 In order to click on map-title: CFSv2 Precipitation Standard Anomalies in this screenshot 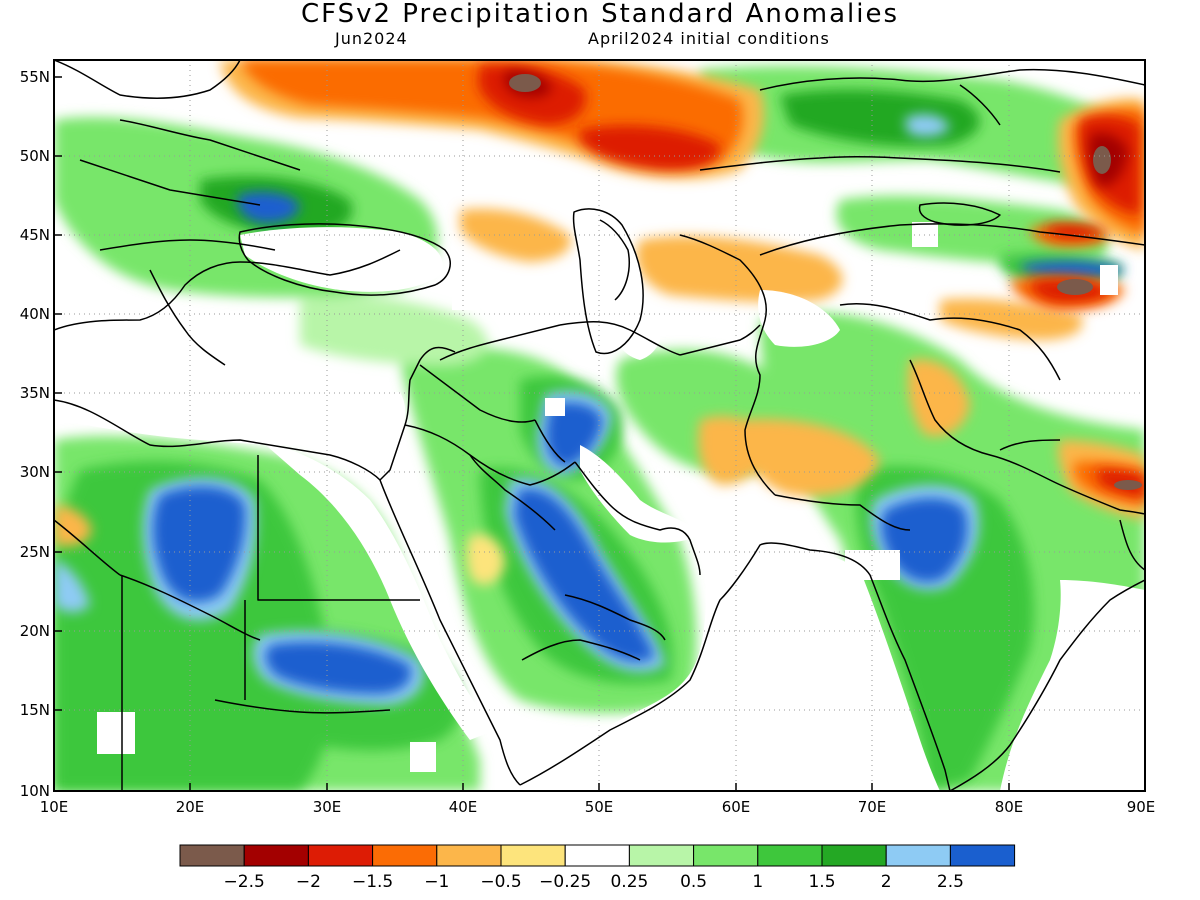, I will do `click(600, 14)`.